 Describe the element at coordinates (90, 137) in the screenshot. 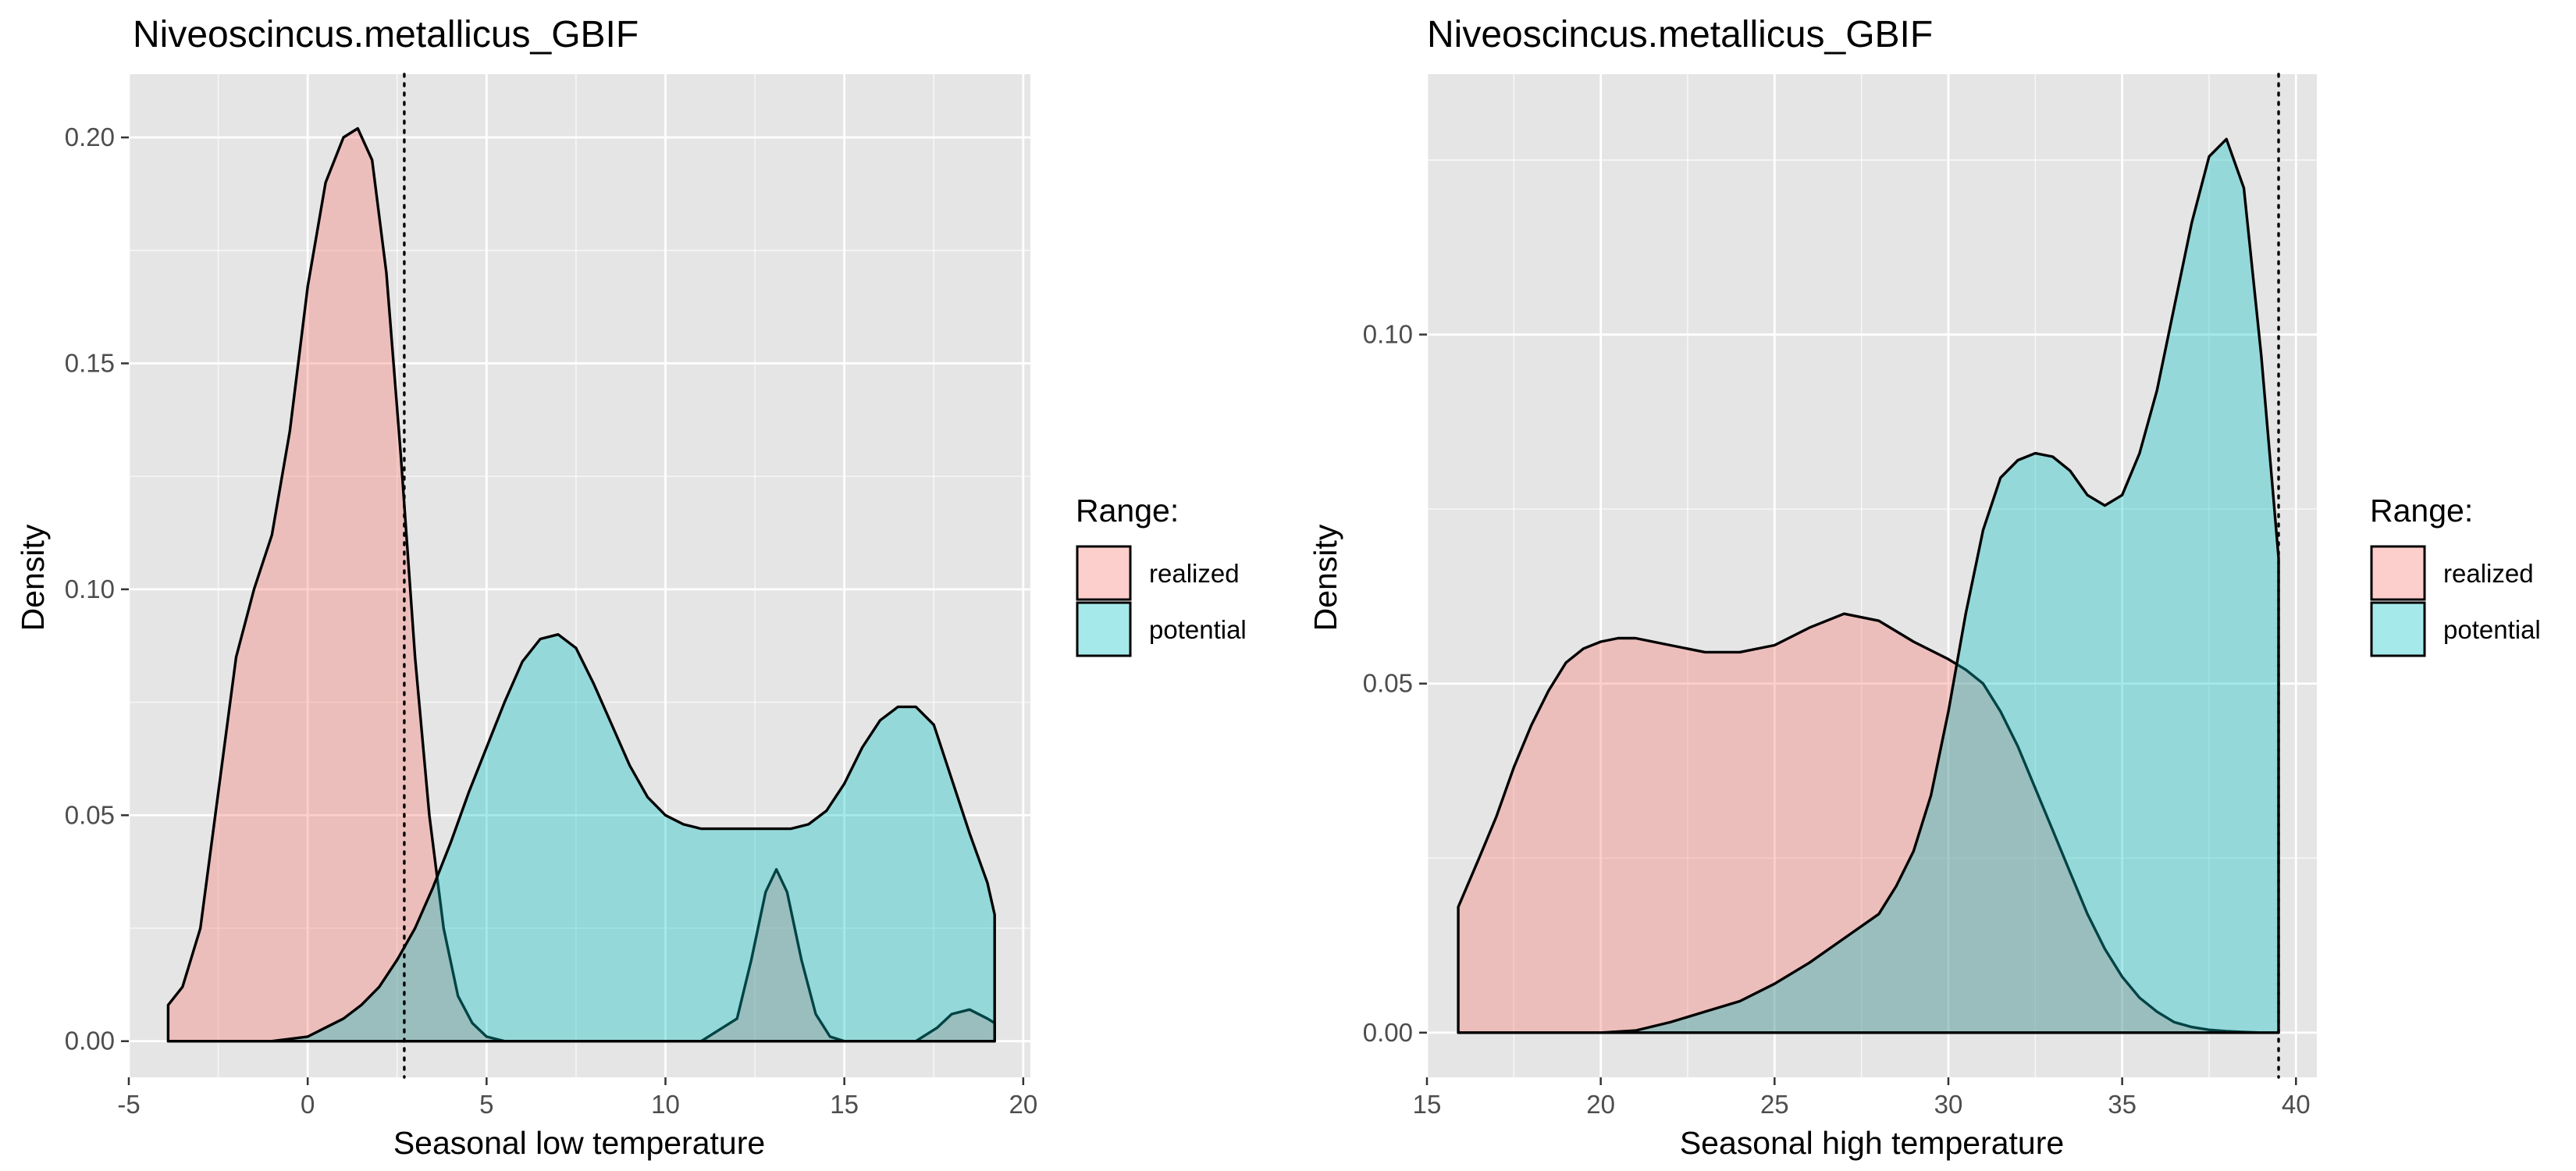

I see `left-y-tick-label: 0.20` at that location.